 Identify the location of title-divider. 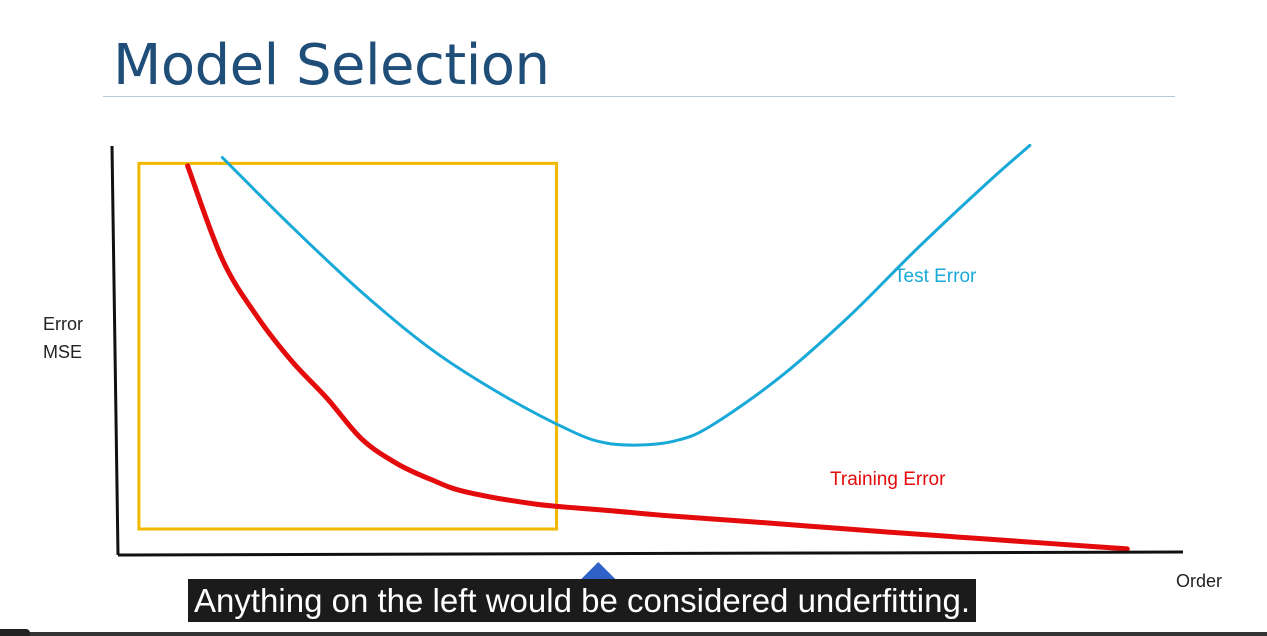
(639, 96).